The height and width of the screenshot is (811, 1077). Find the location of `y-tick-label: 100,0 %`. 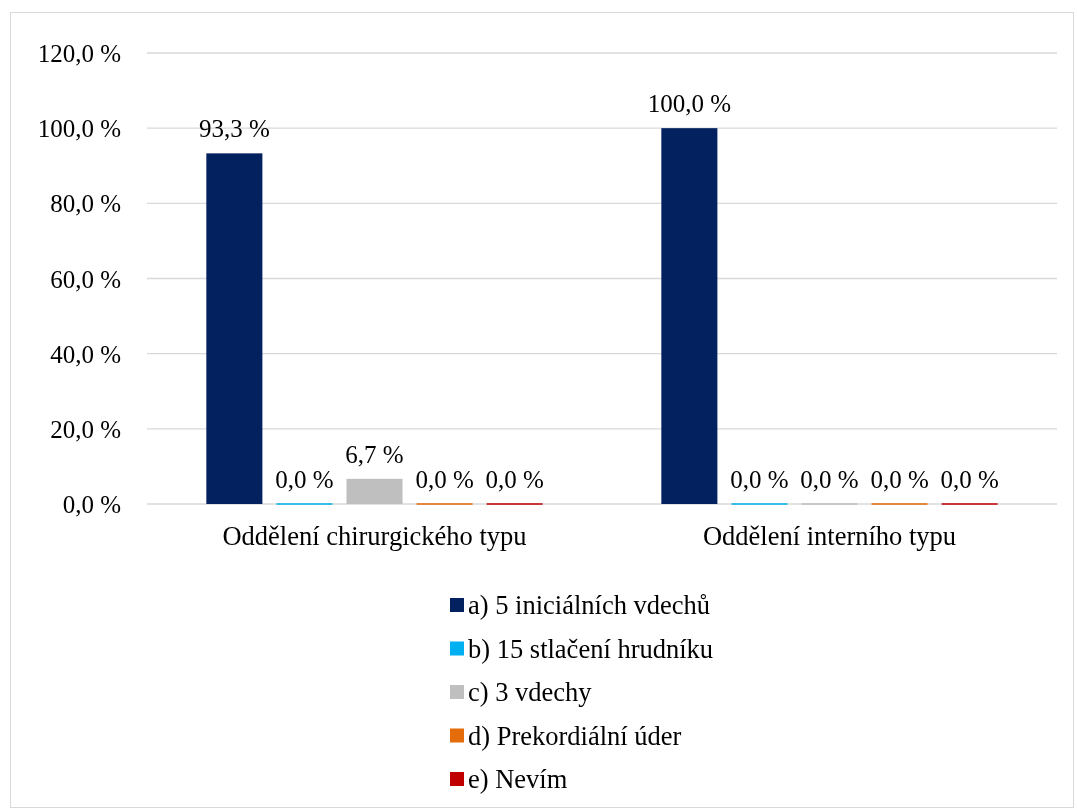

y-tick-label: 100,0 % is located at coordinates (79, 128).